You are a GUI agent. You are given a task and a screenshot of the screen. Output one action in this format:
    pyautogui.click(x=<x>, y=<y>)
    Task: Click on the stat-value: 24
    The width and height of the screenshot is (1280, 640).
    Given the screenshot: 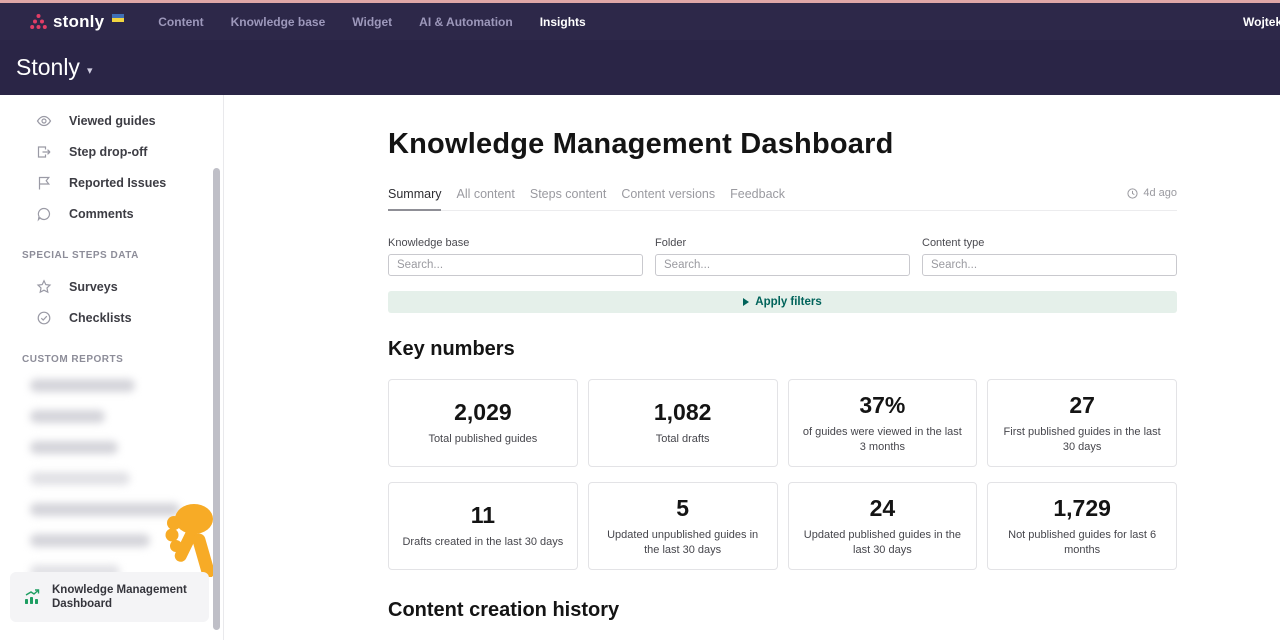 What is the action you would take?
    pyautogui.click(x=882, y=507)
    